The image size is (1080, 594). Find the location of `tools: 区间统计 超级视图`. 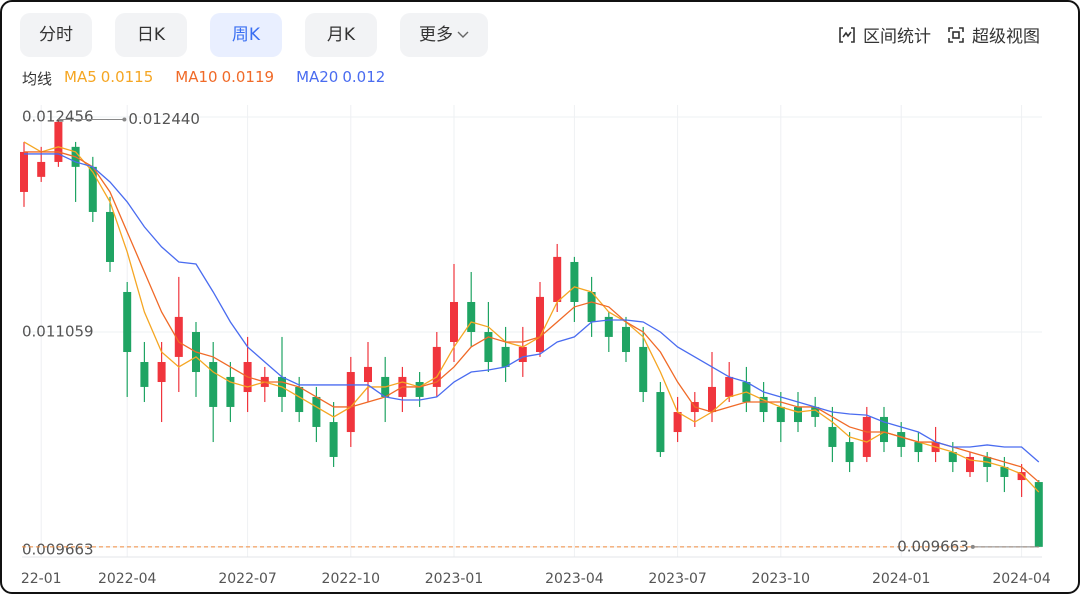

tools: 区间统计 超级视图 is located at coordinates (939, 34).